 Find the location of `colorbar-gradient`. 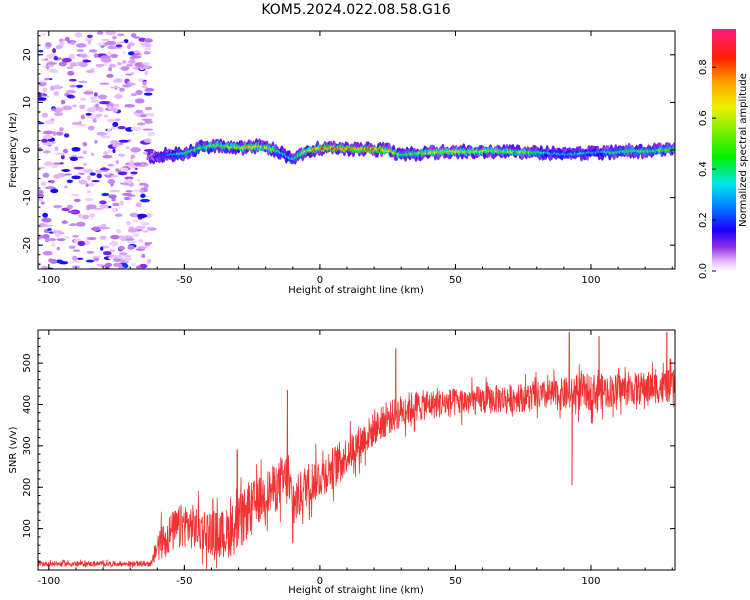

colorbar-gradient is located at coordinates (724, 150).